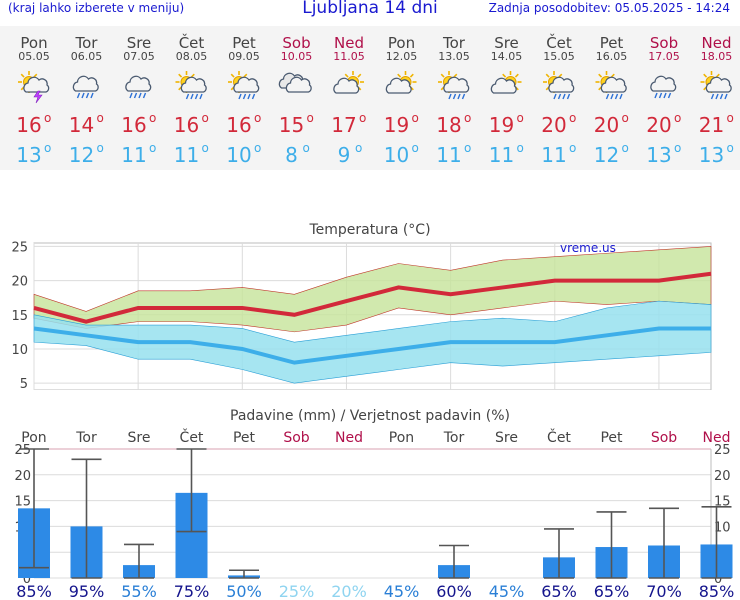 Image resolution: width=740 pixels, height=600 pixels. What do you see at coordinates (402, 56) in the screenshot?
I see `day-date: 12.05` at bounding box center [402, 56].